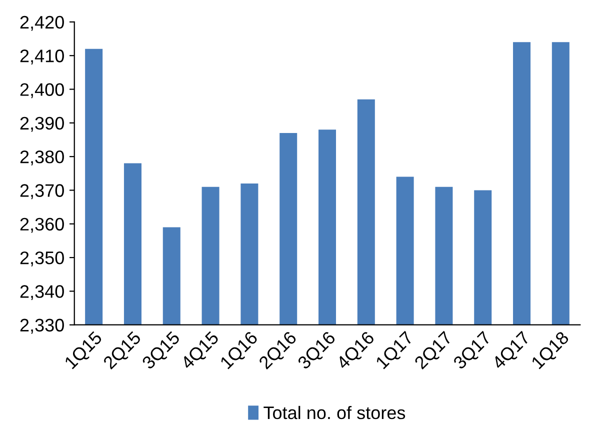  What do you see at coordinates (42, 57) in the screenshot?
I see `y-tick-label: 2,410` at bounding box center [42, 57].